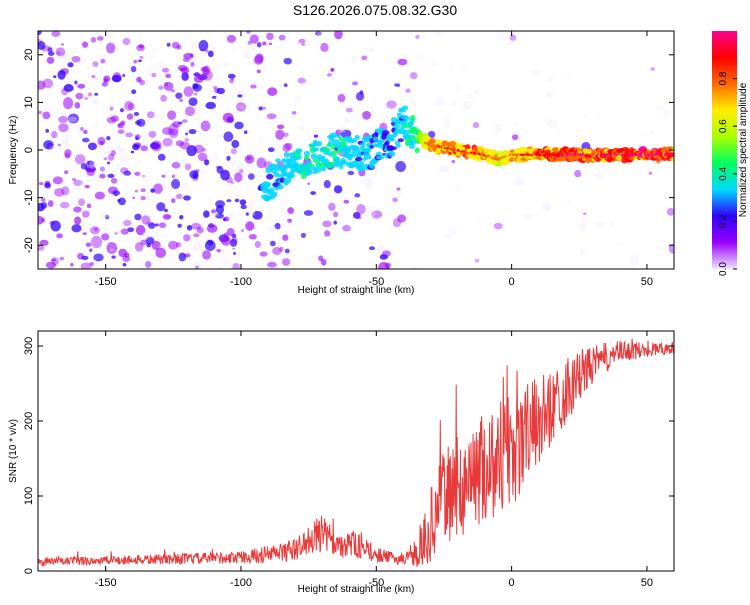 This screenshot has height=605, width=750. I want to click on colorbar-tick-label: 0.0, so click(723, 269).